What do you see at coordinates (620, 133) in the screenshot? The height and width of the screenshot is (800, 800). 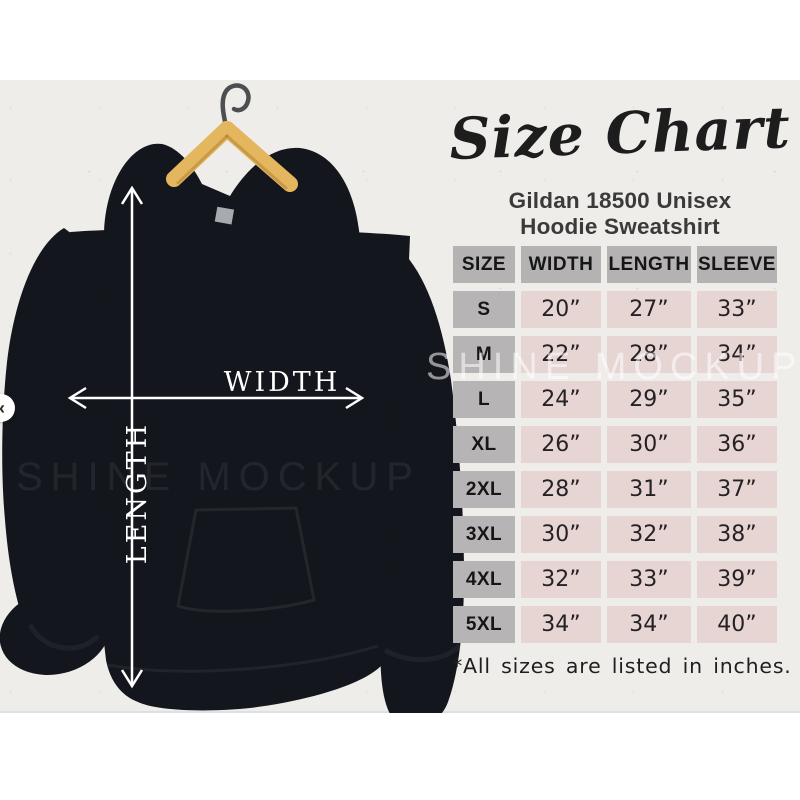 I see `page-title: Size Chart` at bounding box center [620, 133].